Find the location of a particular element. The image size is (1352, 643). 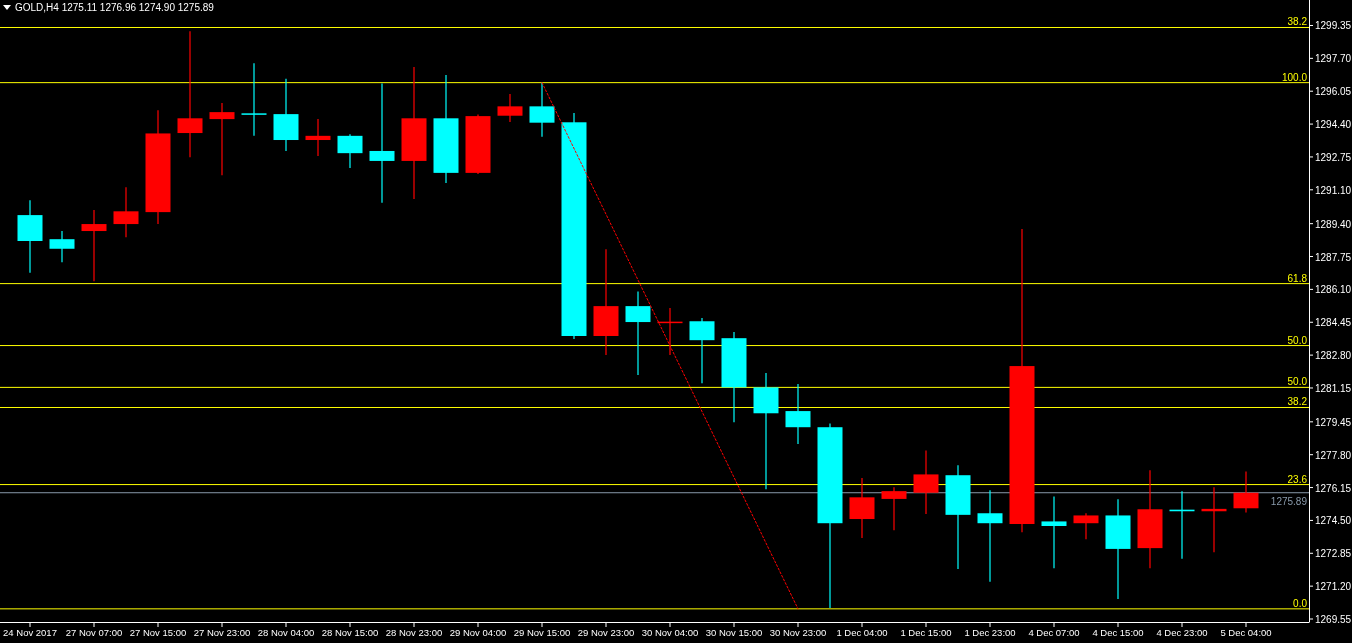

x-tick-label: 4 Dec 15:00 is located at coordinates (1118, 632).